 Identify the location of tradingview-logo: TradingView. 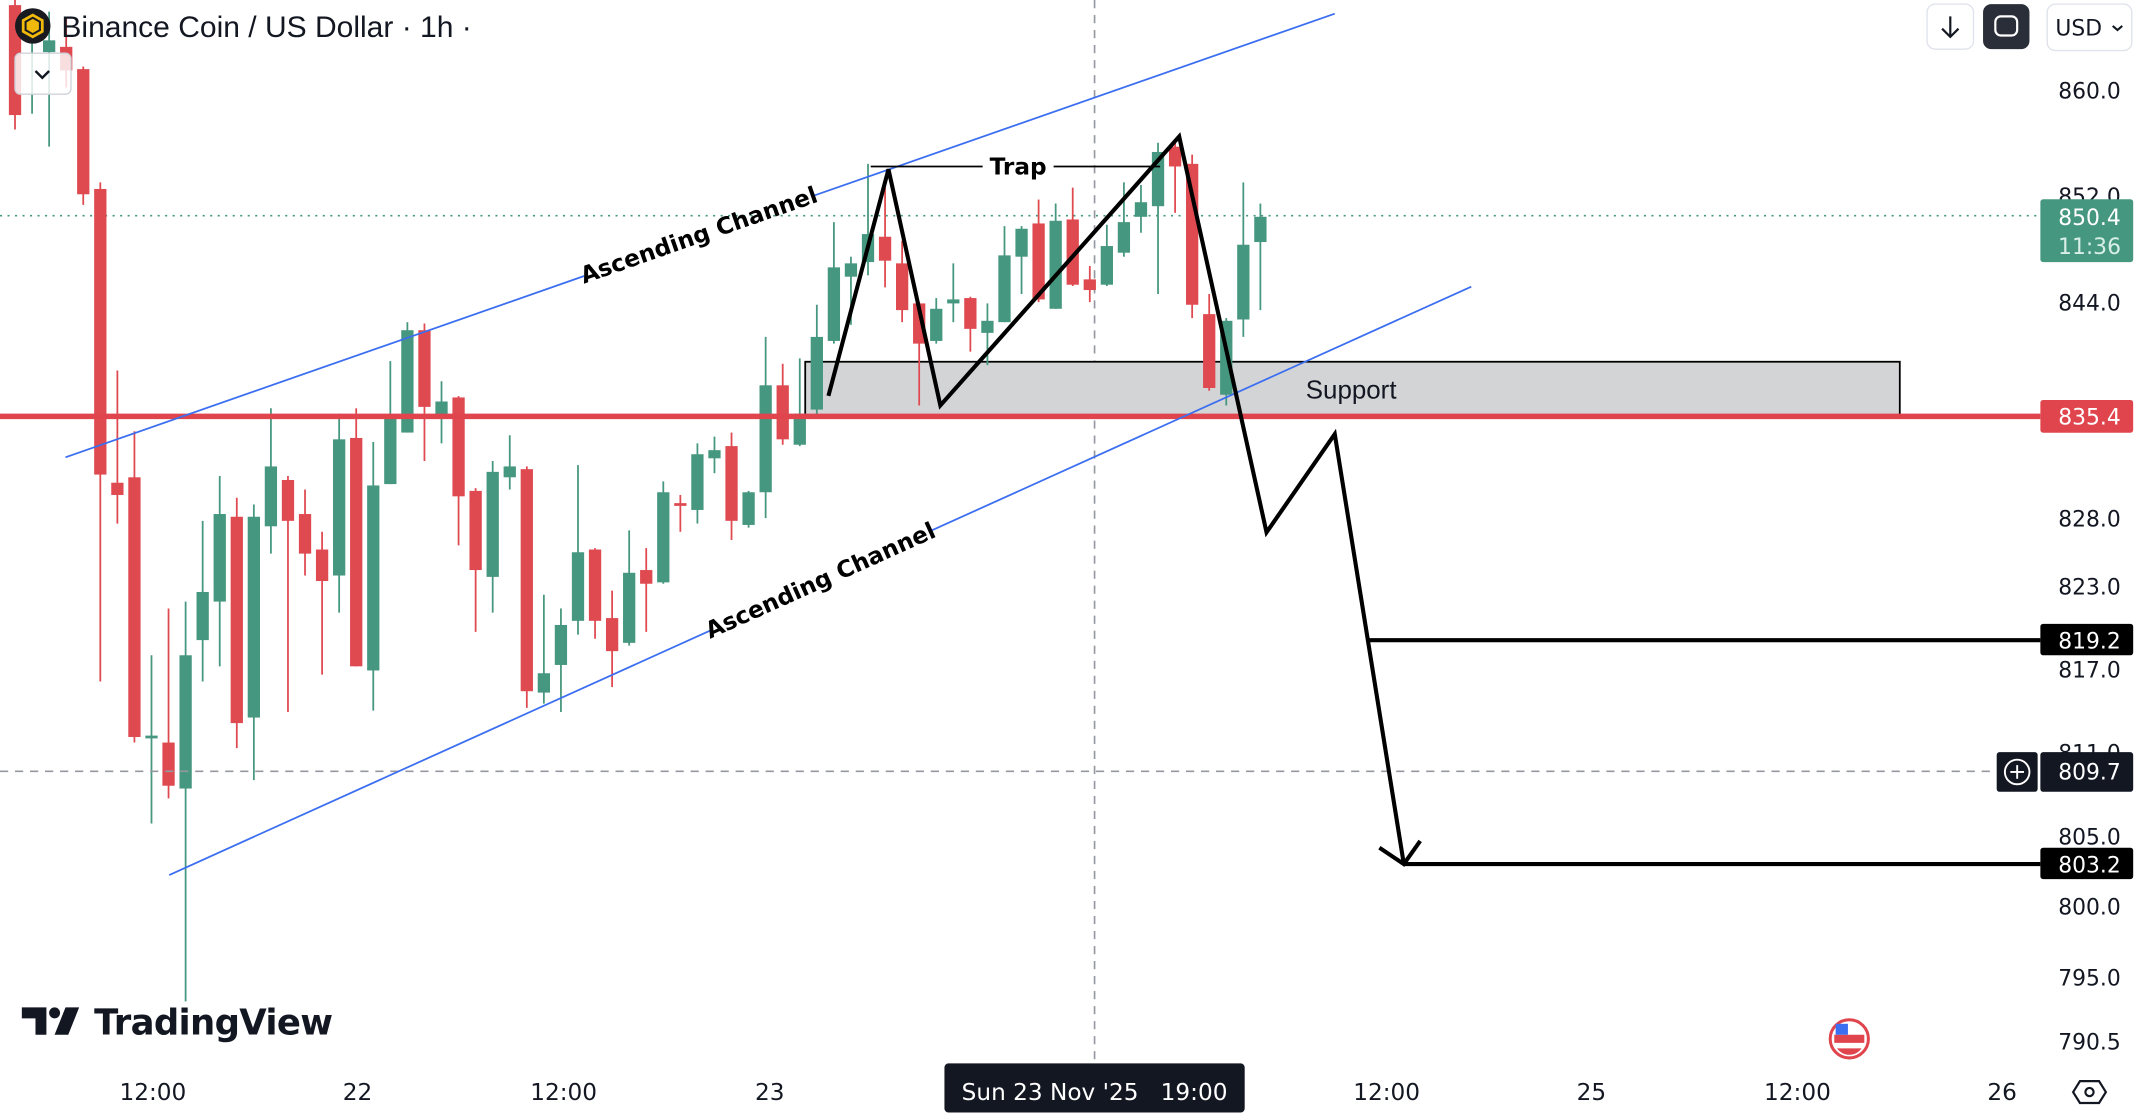
(177, 1023).